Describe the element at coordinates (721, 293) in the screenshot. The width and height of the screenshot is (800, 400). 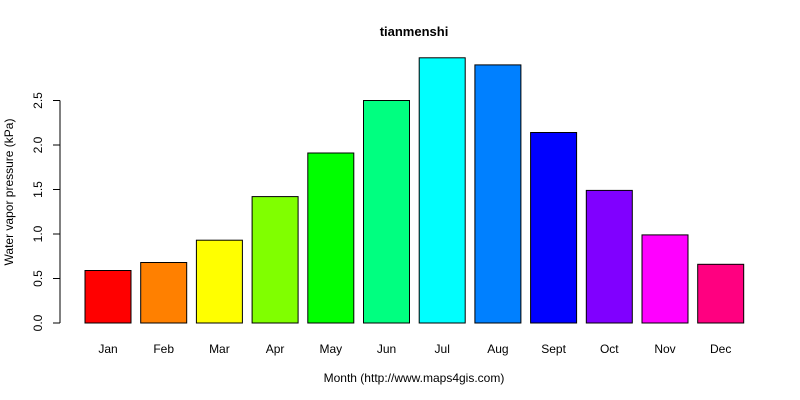
I see `bar-dec` at that location.